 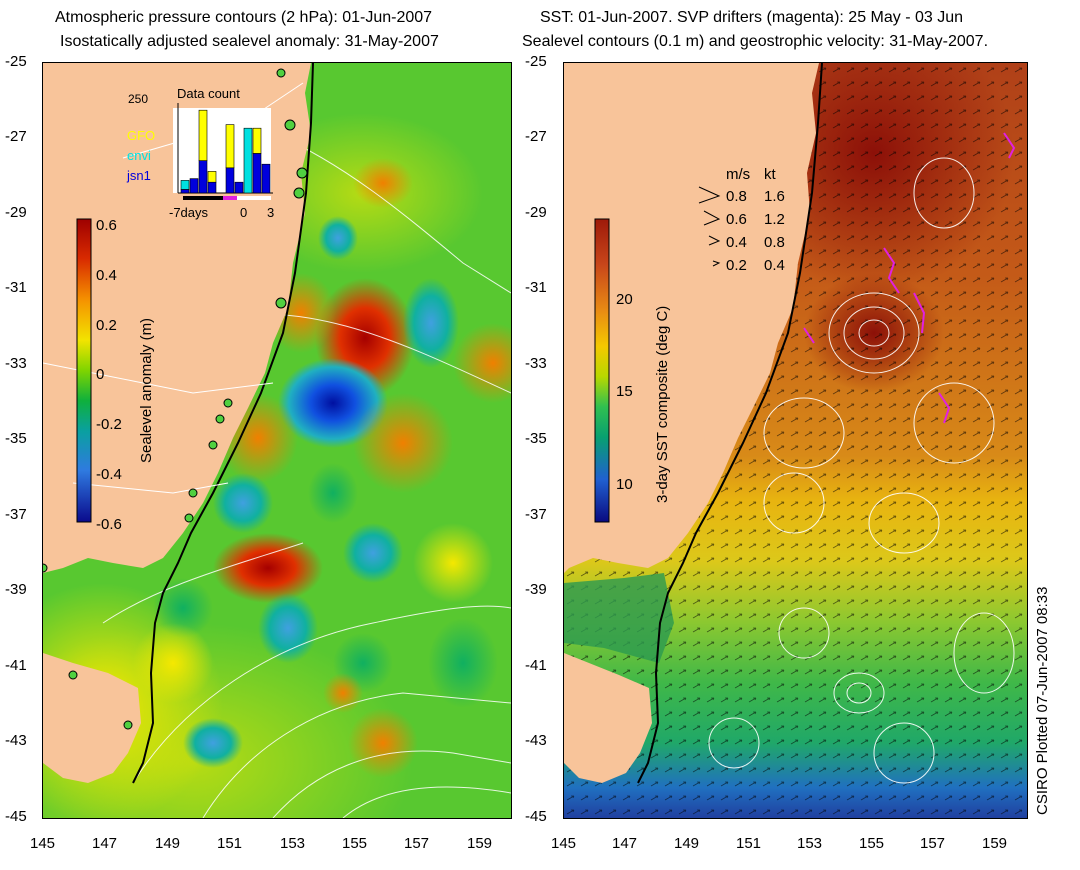 What do you see at coordinates (138, 99) in the screenshot?
I see `data-count-max-label: 250` at bounding box center [138, 99].